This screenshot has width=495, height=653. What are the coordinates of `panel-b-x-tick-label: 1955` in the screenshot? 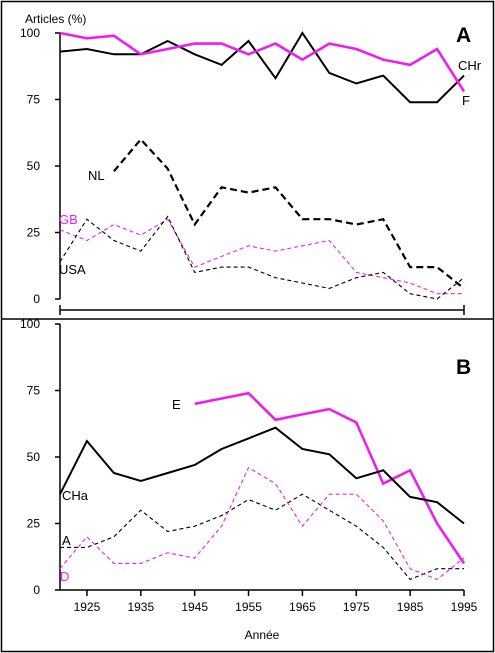 It's located at (248, 607).